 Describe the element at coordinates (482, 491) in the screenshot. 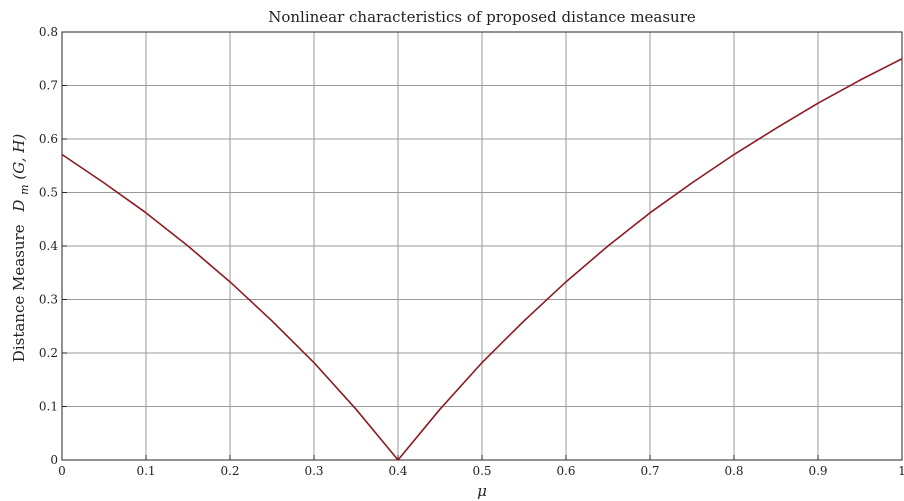

I see `x-axis-label: μ` at that location.